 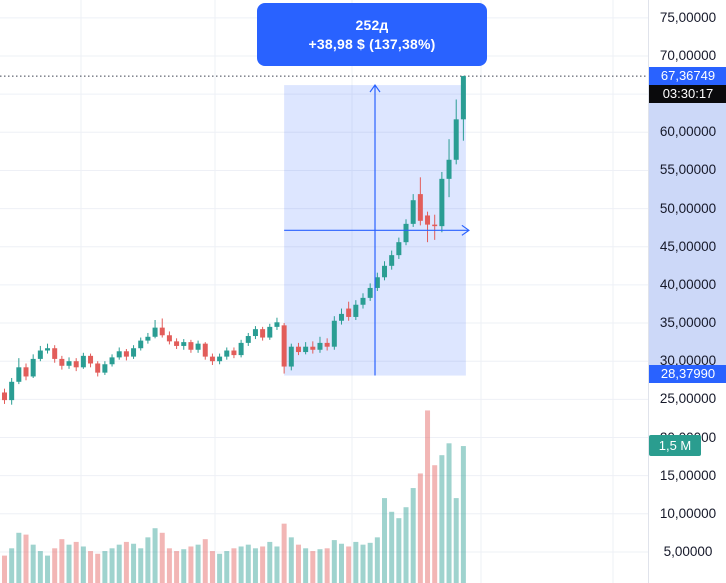 What do you see at coordinates (688, 513) in the screenshot?
I see `price-axis-label: 10,00000` at bounding box center [688, 513].